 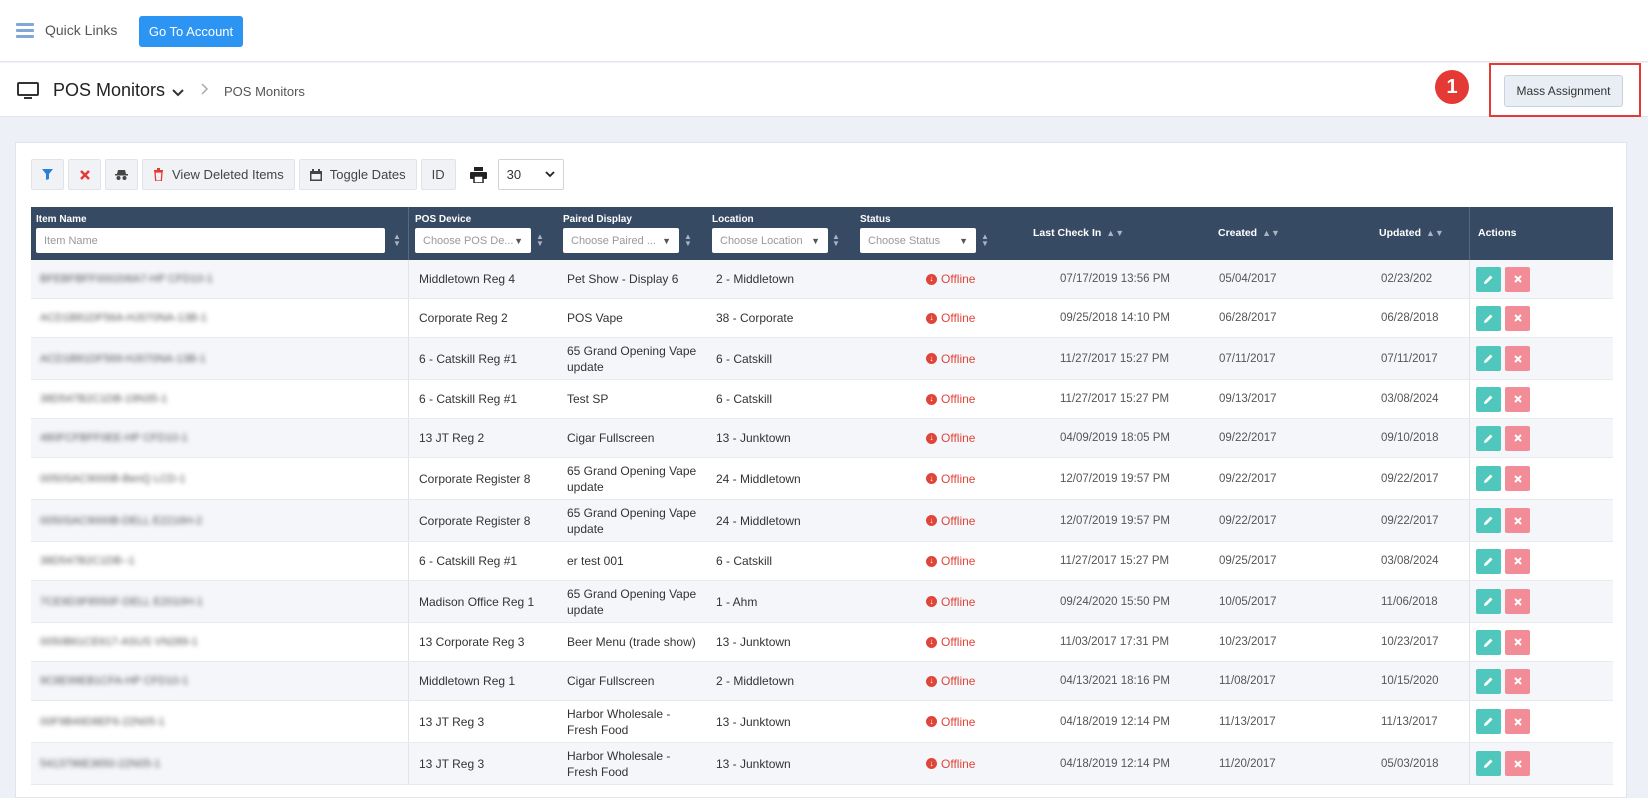 What do you see at coordinates (1079, 233) in the screenshot?
I see `col-last-check-in: Last Check In ▲▼` at bounding box center [1079, 233].